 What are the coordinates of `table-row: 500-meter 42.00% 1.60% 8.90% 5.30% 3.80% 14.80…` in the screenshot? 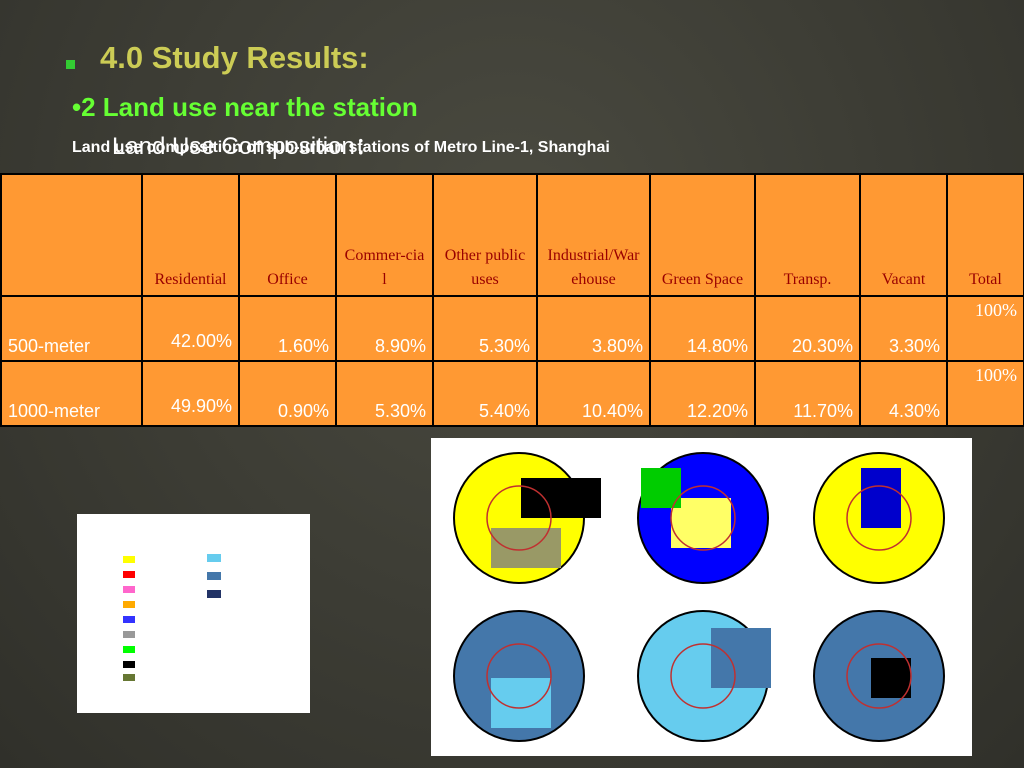 It's located at (512, 328).